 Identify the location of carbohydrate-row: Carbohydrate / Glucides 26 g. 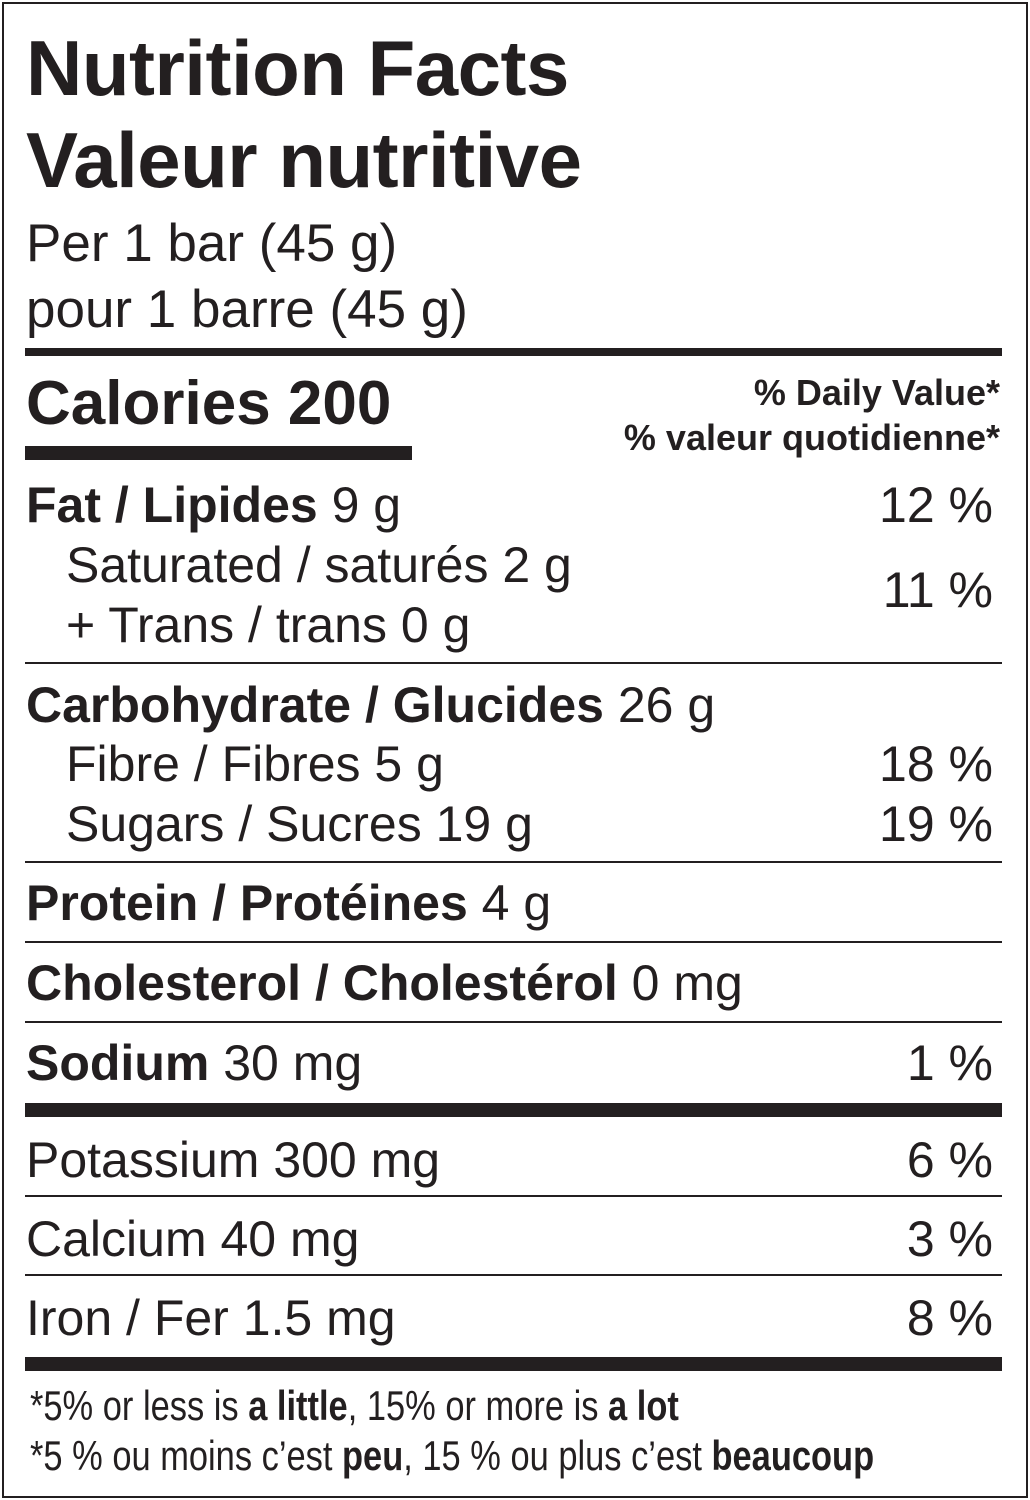
(370, 705).